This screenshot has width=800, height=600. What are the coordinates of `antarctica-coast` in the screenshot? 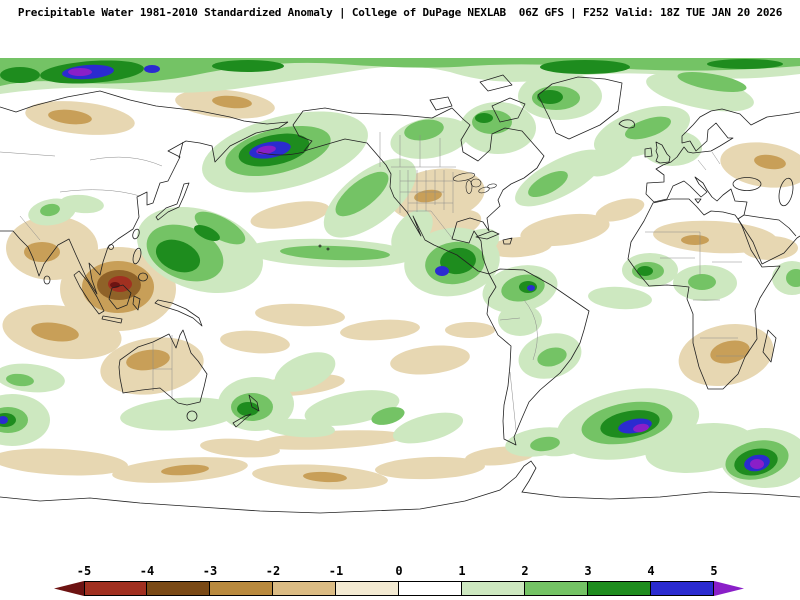 It's located at (400, 487).